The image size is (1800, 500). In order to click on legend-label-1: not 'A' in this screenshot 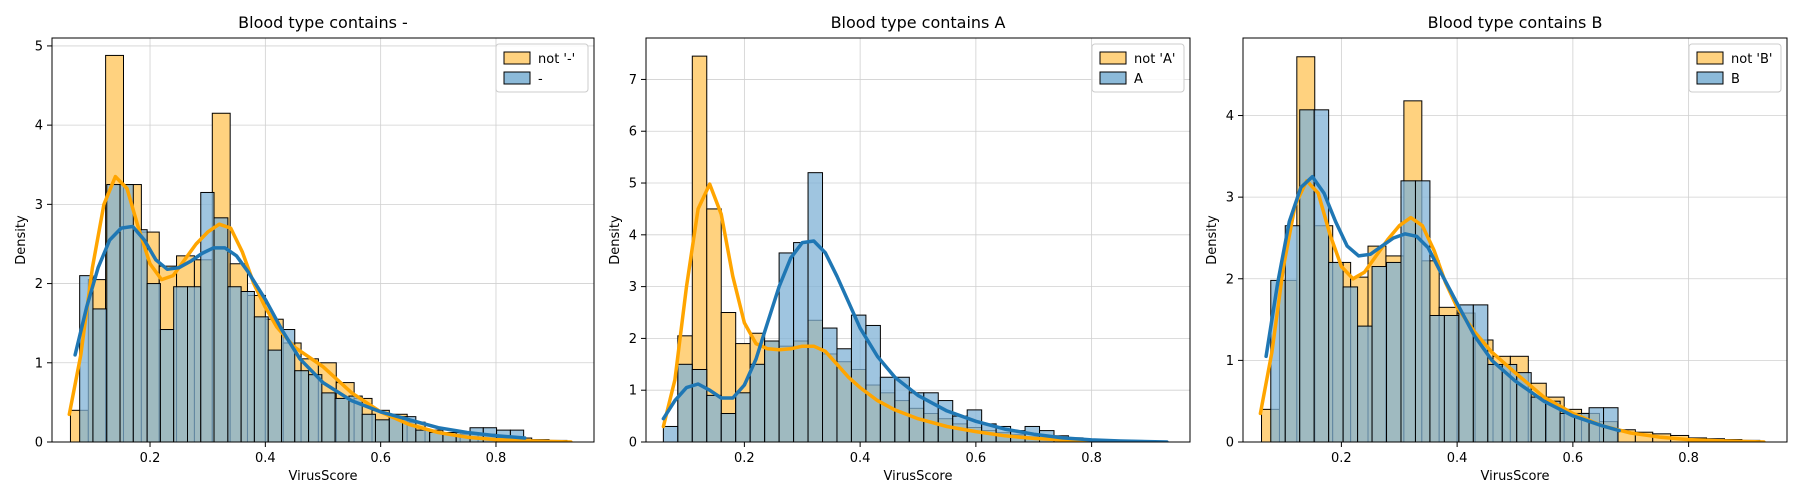, I will do `click(1154, 59)`.